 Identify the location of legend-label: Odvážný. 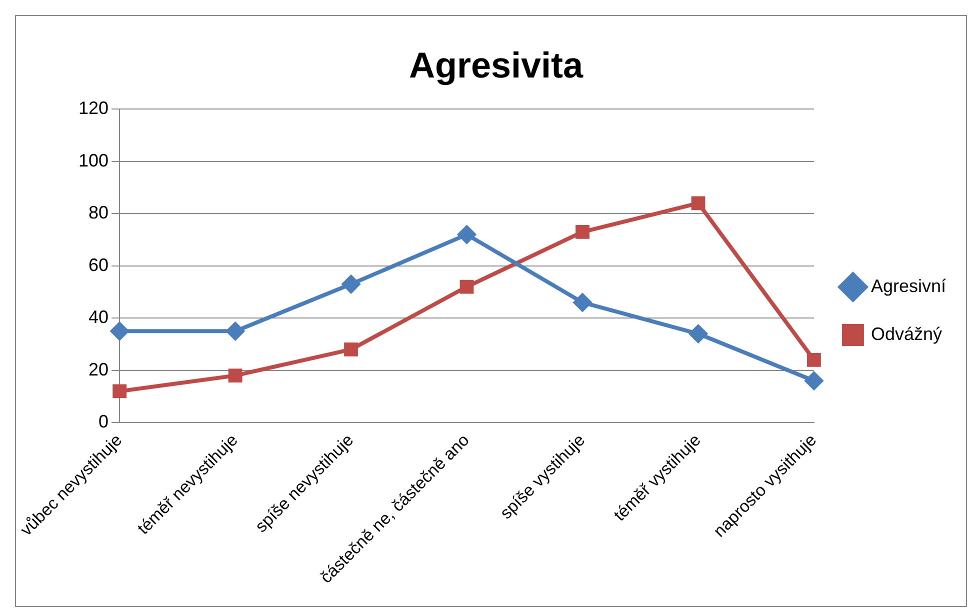
(906, 334).